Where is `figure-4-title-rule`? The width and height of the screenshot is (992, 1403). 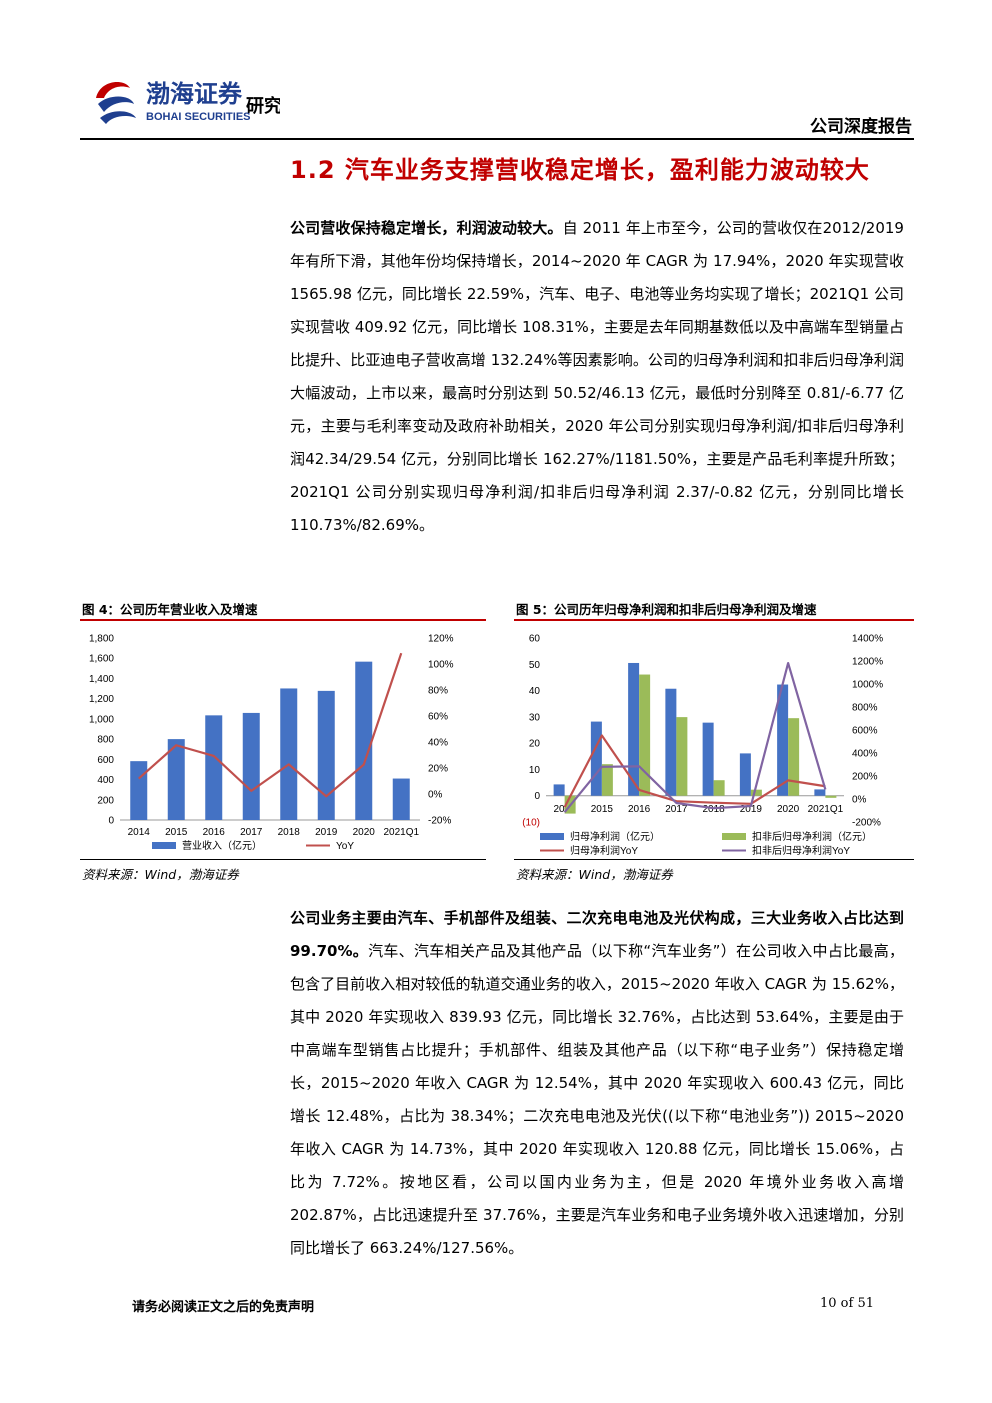 figure-4-title-rule is located at coordinates (283, 620).